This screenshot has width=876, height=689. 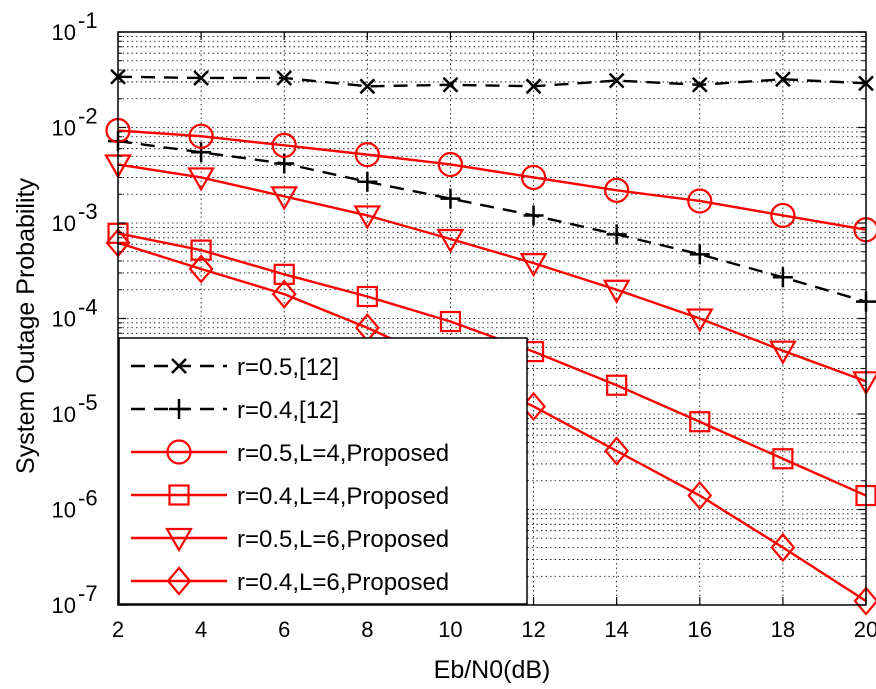 I want to click on y-tick-exponent: -7, so click(x=88, y=593).